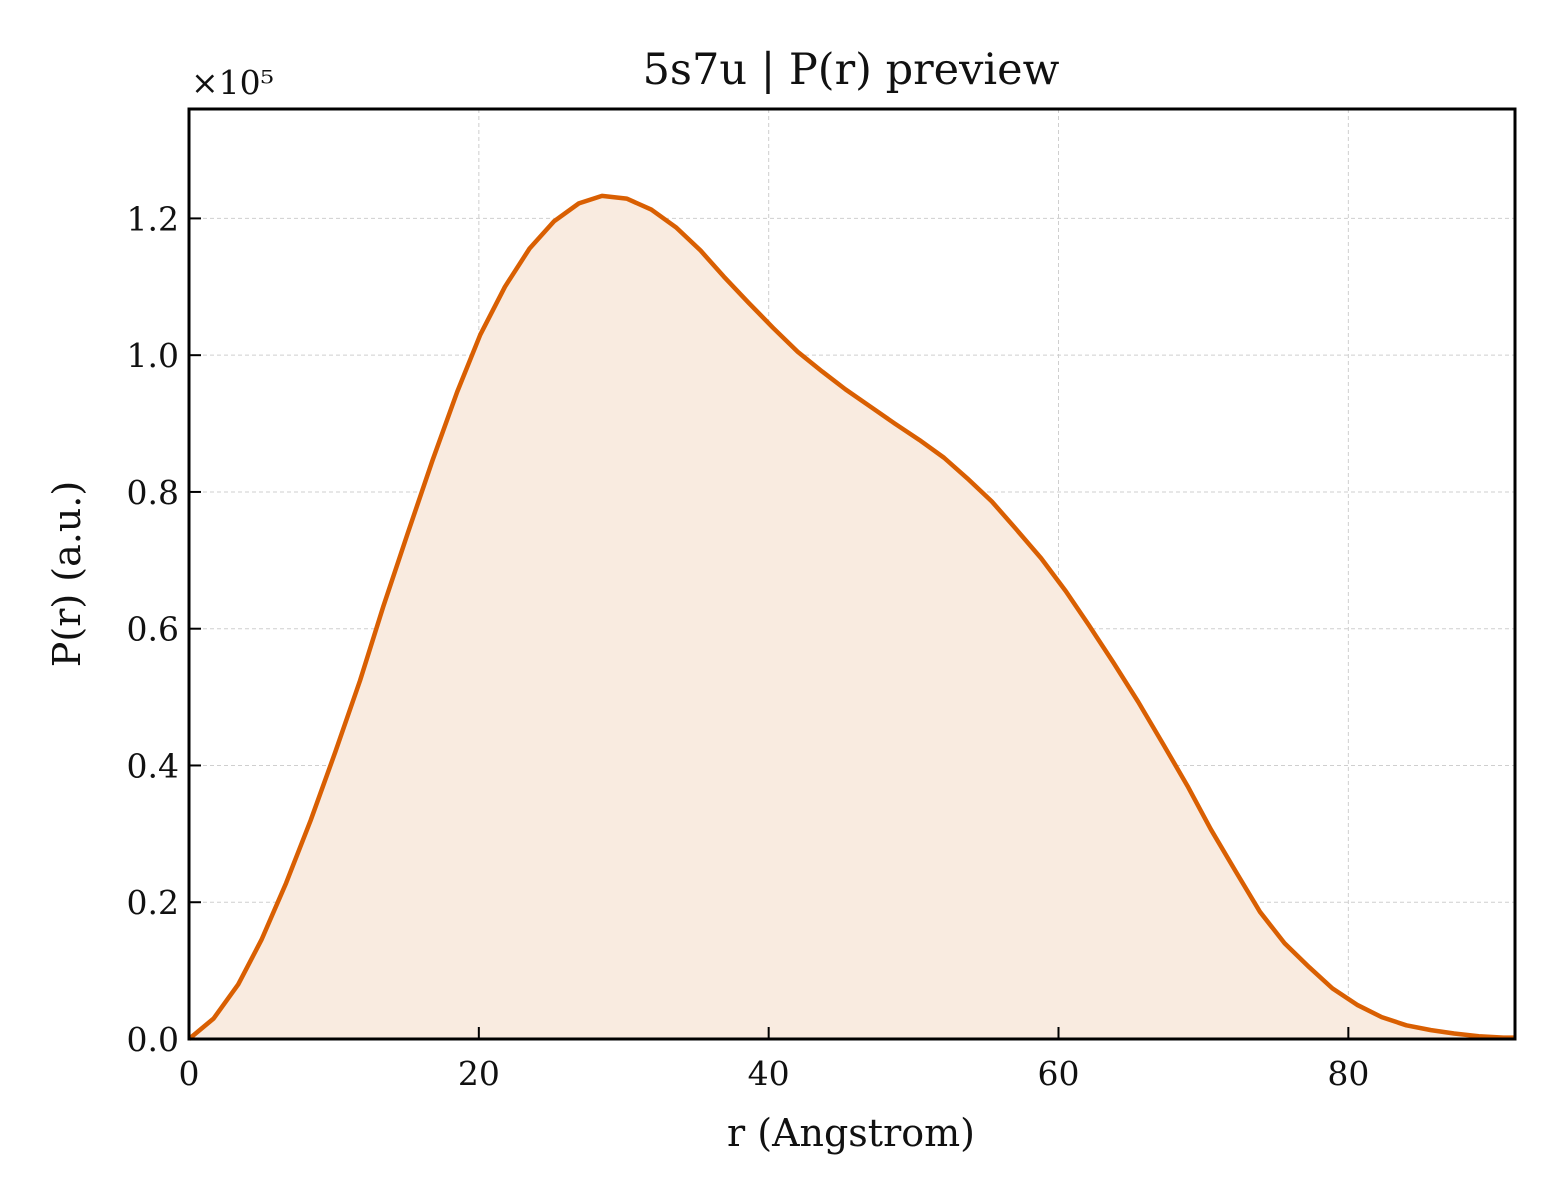  What do you see at coordinates (153, 492) in the screenshot?
I see `y-tick-label: 0.8` at bounding box center [153, 492].